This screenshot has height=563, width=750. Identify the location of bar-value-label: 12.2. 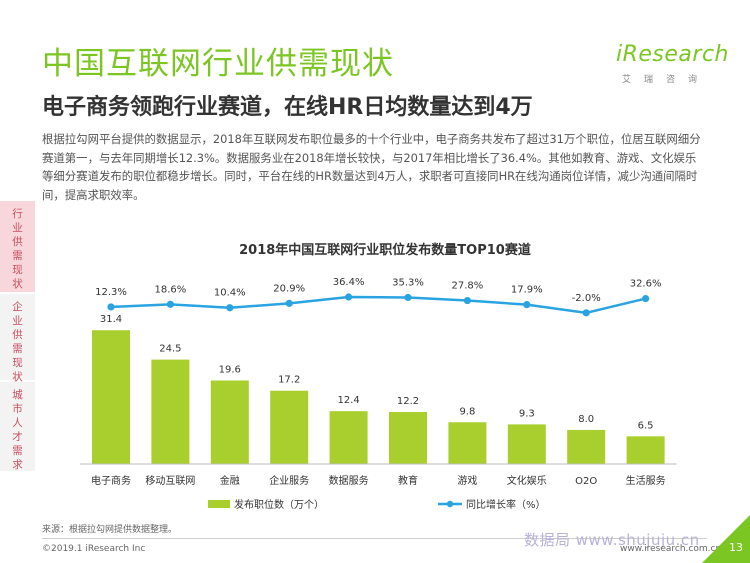
(408, 401).